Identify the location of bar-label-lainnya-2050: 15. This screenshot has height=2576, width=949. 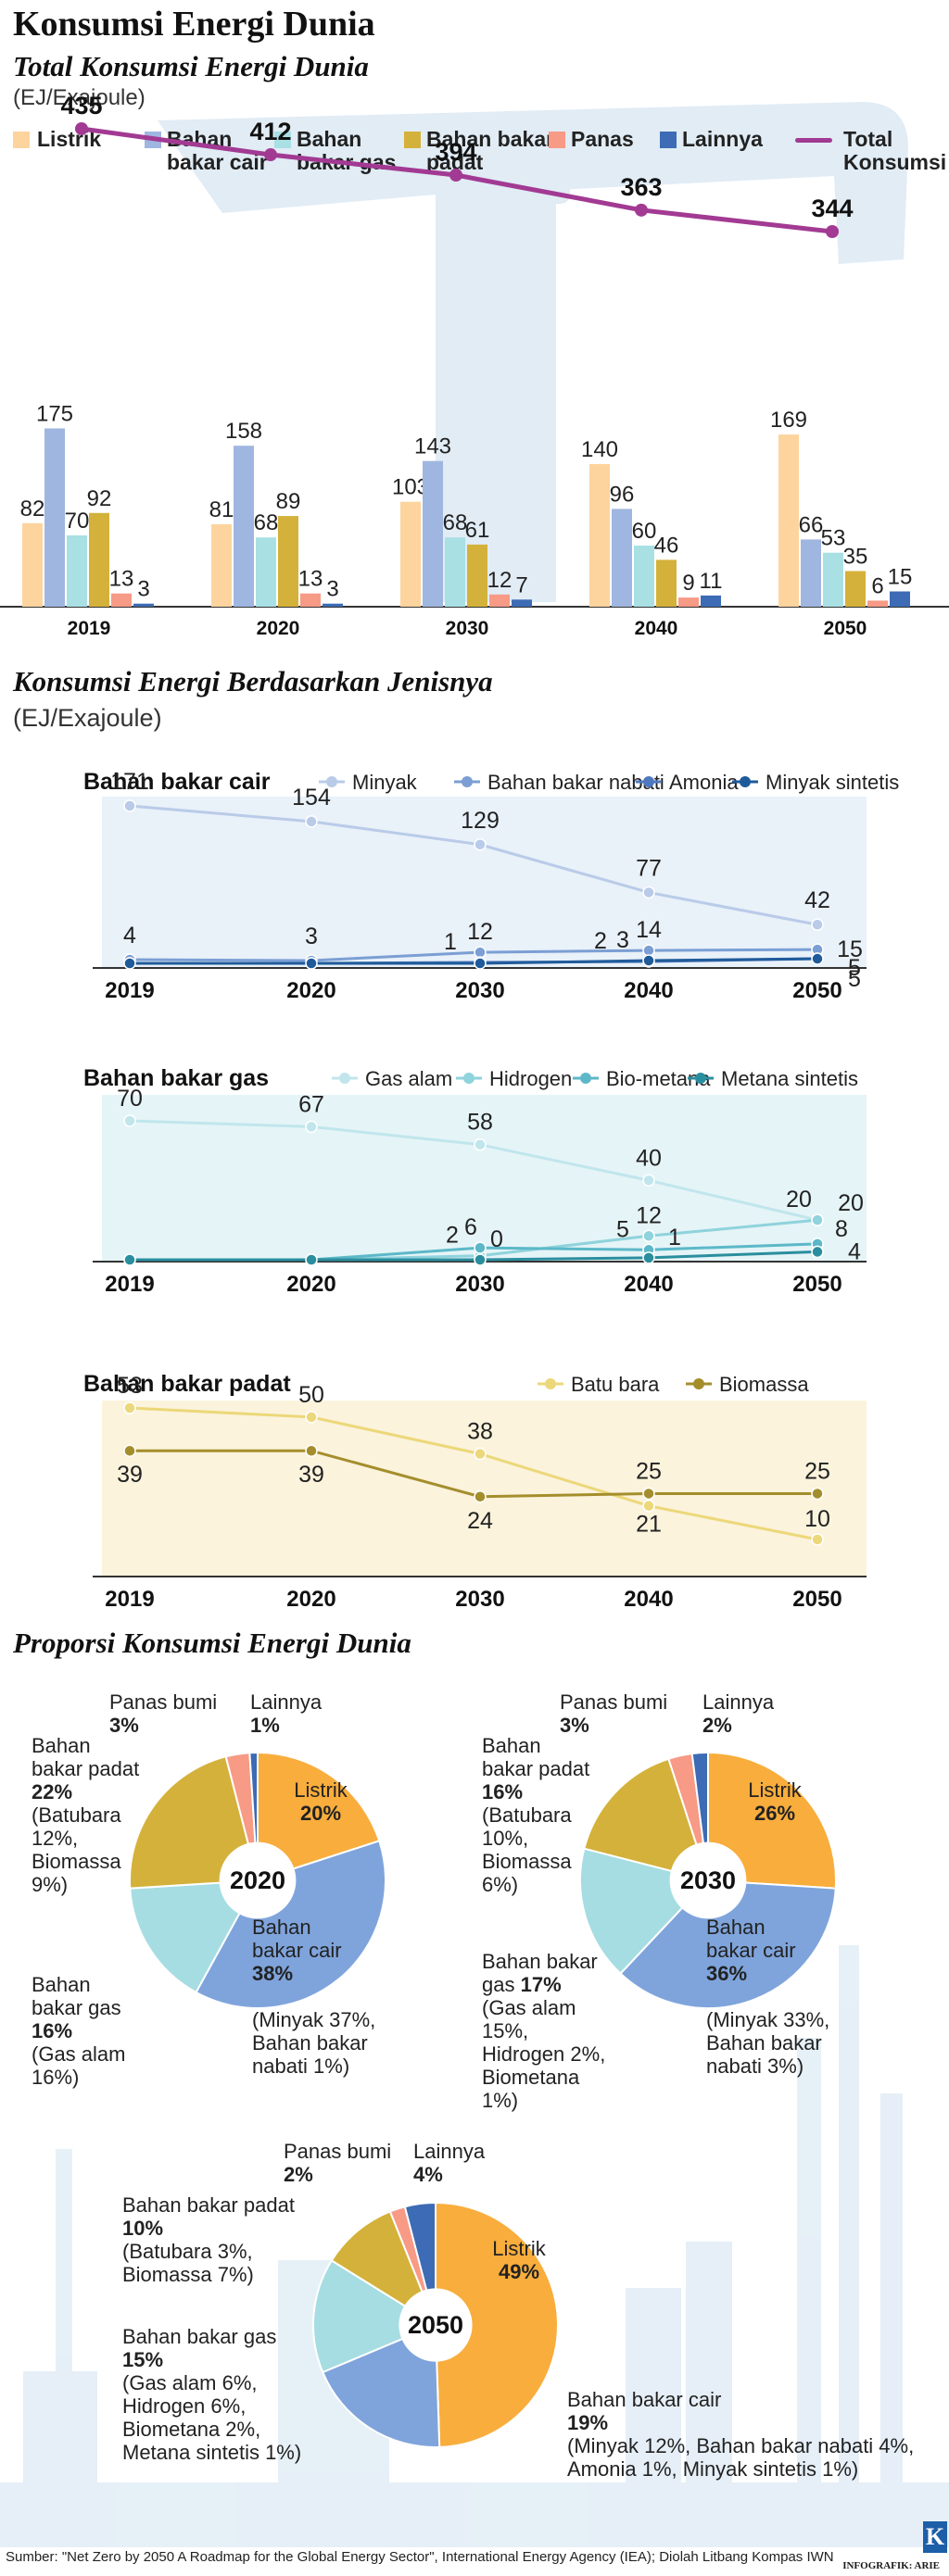
(900, 577).